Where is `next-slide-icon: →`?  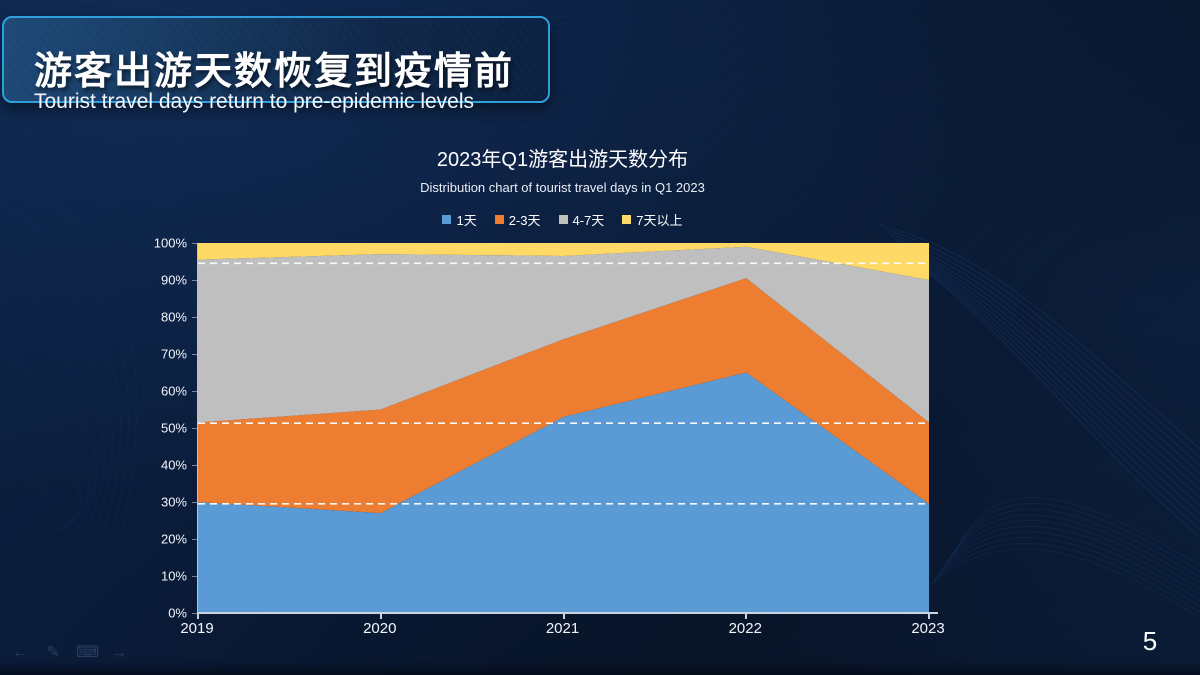
next-slide-icon: → is located at coordinates (119, 652).